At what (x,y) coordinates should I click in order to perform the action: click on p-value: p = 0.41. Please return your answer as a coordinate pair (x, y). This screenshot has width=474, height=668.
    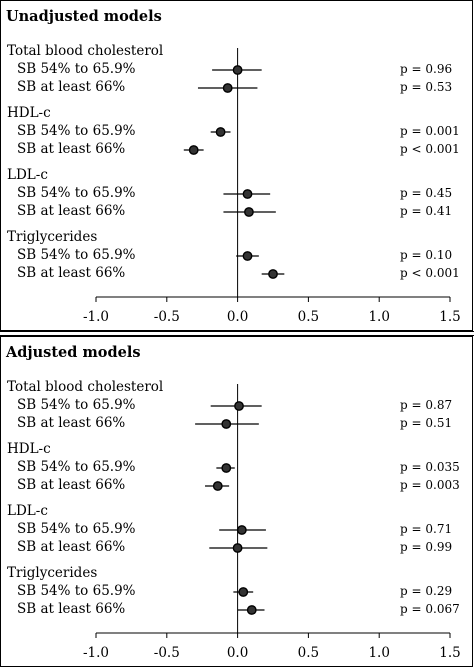
    Looking at the image, I should click on (426, 211).